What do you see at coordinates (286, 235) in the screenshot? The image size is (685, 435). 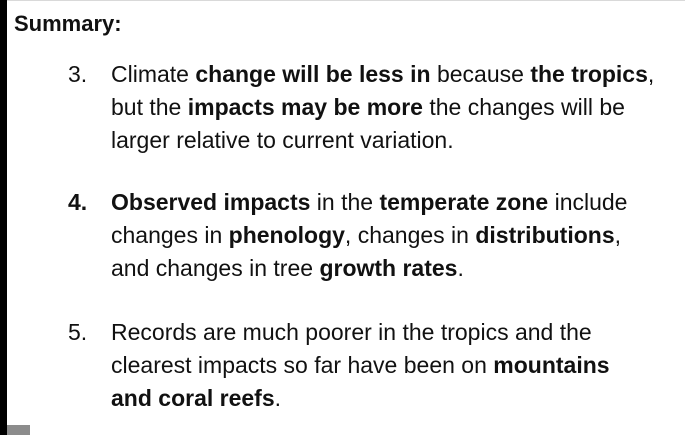 I see `bold-text: phenology` at bounding box center [286, 235].